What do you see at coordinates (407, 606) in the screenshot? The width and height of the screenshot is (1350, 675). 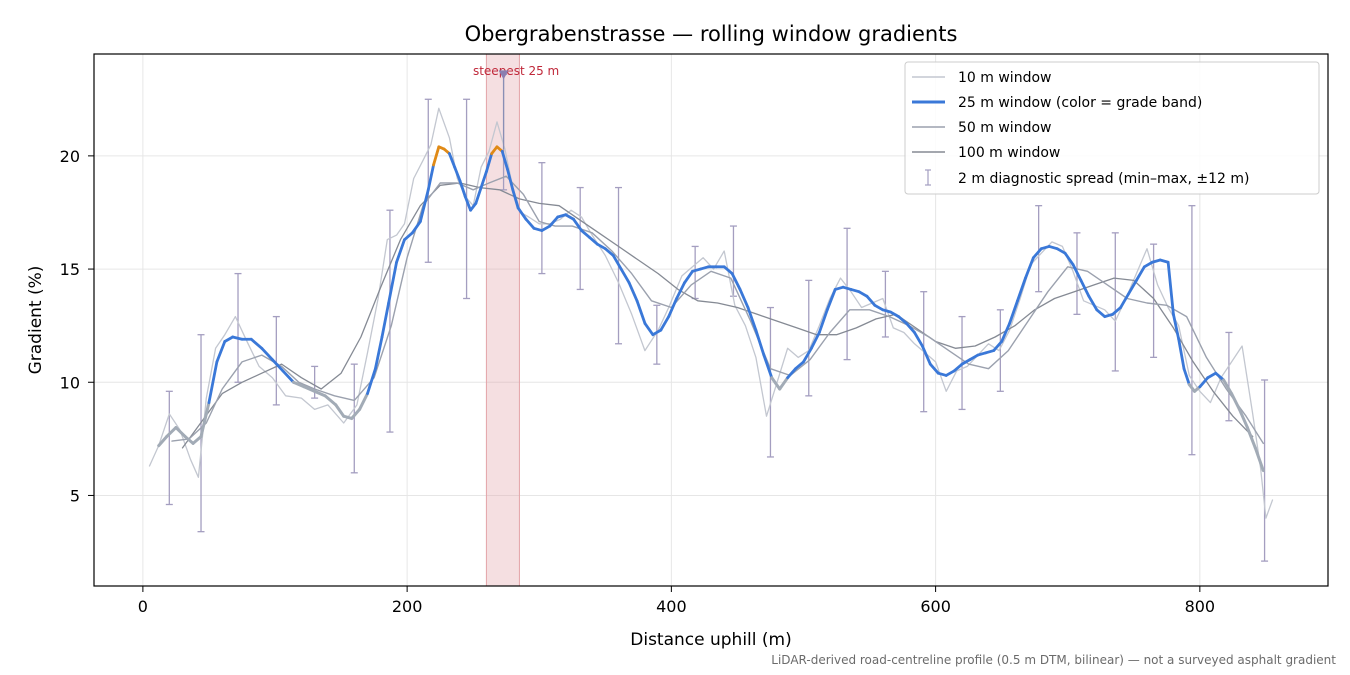 I see `x-tick-label: 200` at bounding box center [407, 606].